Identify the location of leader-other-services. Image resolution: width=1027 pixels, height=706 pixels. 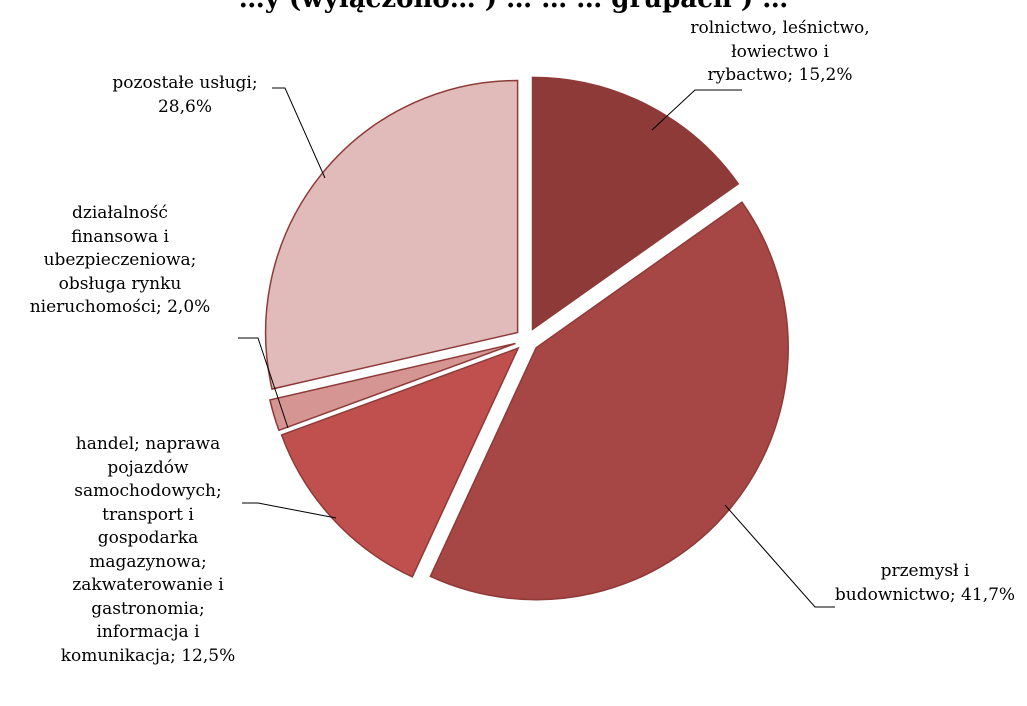
(299, 133).